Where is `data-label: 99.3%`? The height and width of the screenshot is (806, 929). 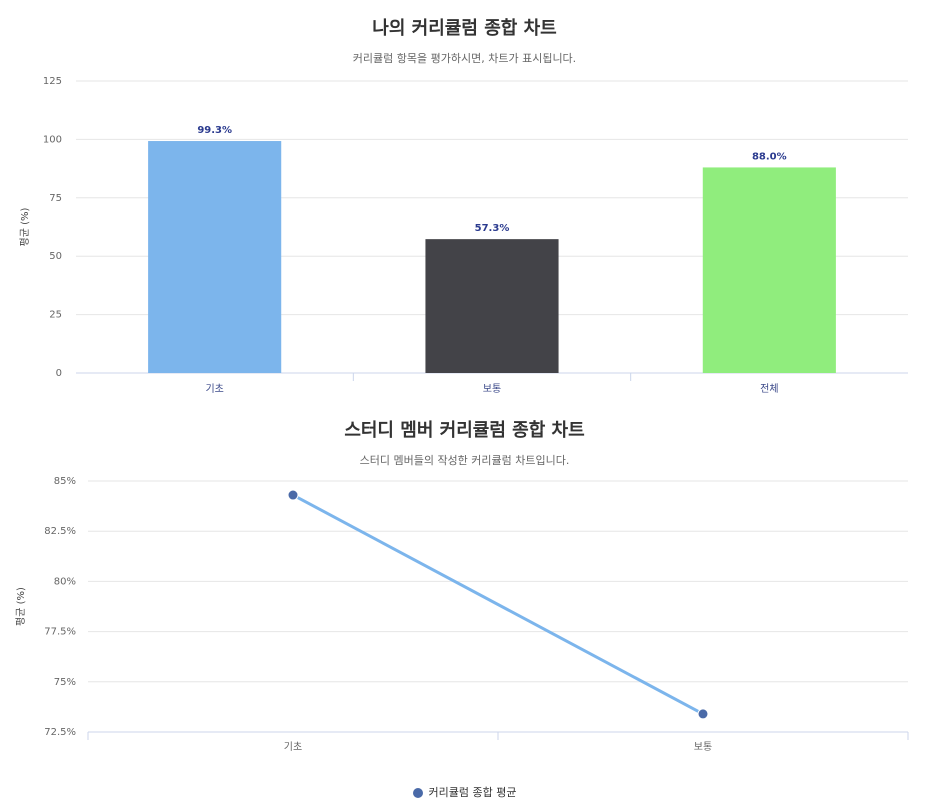 data-label: 99.3% is located at coordinates (214, 130).